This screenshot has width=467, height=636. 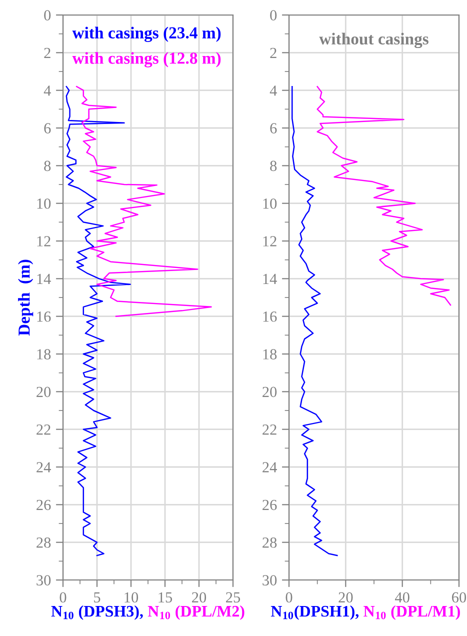 What do you see at coordinates (147, 612) in the screenshot?
I see `x-axis-title: N$_{10}$ (DPSH3), N$_{10}$ (DPL/M2)` at bounding box center [147, 612].